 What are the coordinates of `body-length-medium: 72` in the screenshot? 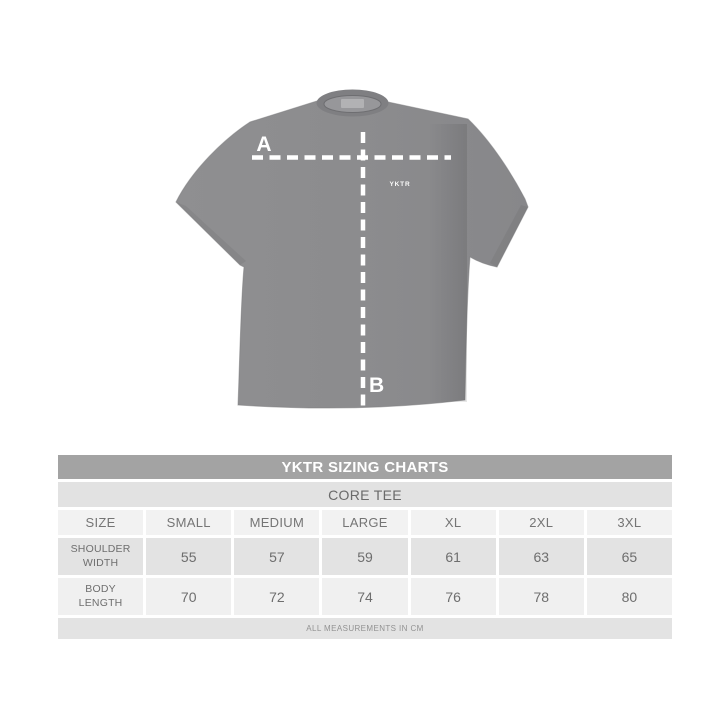 It's located at (277, 596).